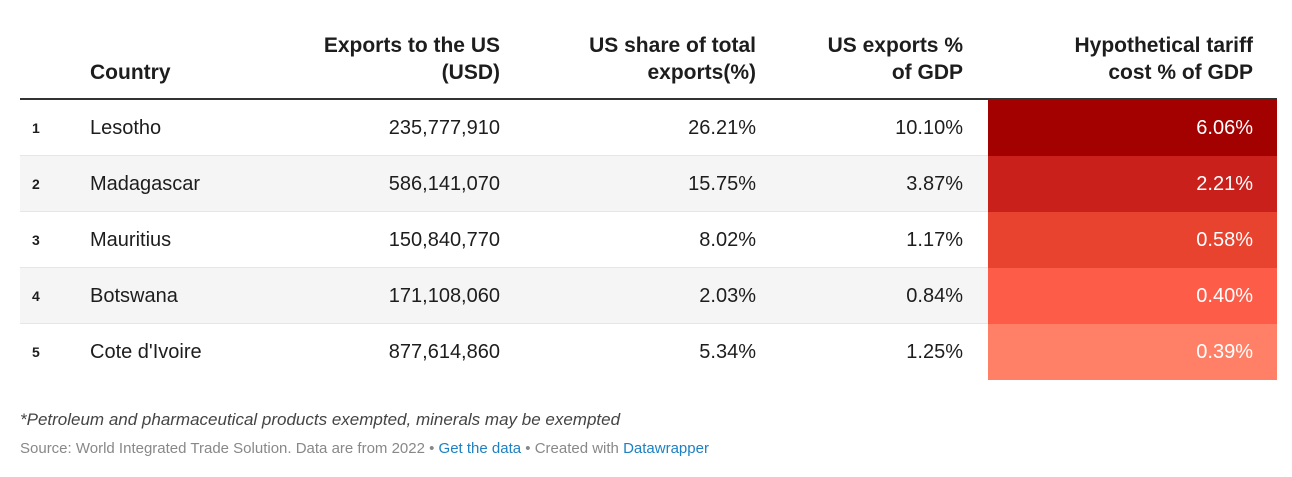 The width and height of the screenshot is (1292, 477). I want to click on country-cell: Lesotho, so click(126, 128).